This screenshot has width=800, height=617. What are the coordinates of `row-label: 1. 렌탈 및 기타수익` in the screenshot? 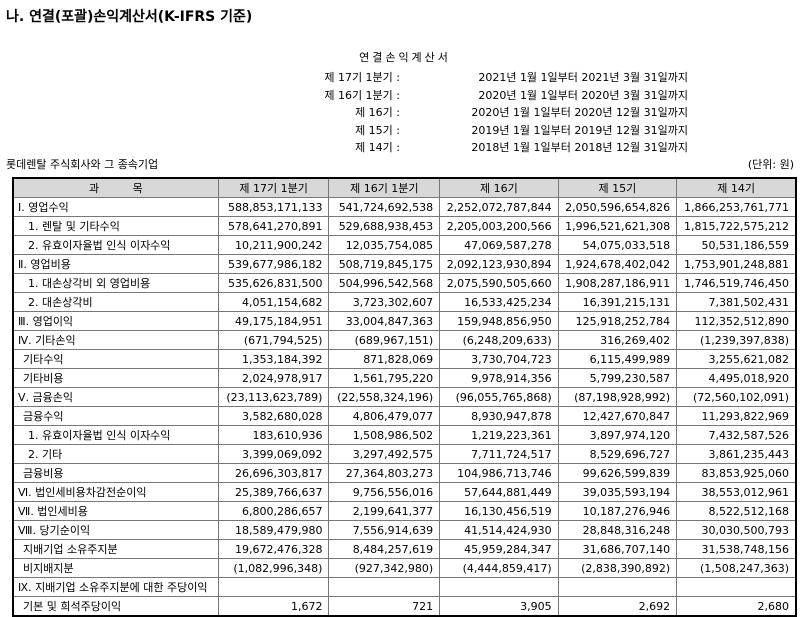 It's located at (115, 226).